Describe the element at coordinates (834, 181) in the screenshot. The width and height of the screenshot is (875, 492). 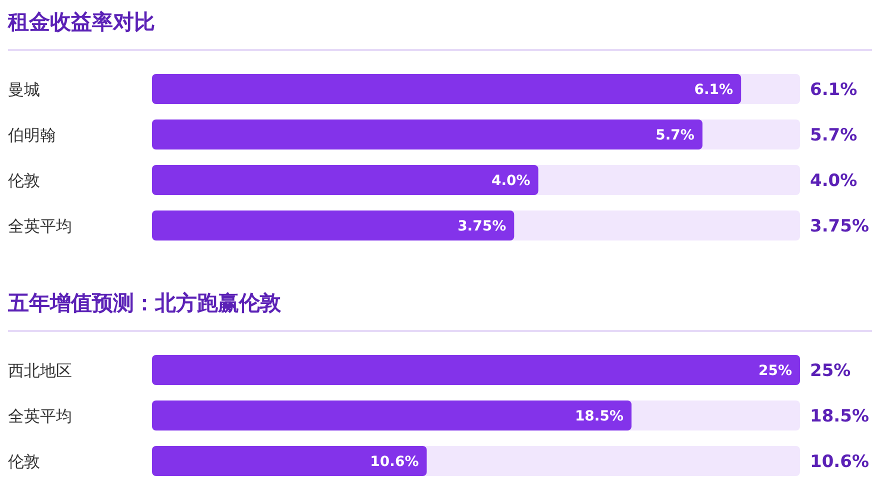
I see `text: 4.0%` at that location.